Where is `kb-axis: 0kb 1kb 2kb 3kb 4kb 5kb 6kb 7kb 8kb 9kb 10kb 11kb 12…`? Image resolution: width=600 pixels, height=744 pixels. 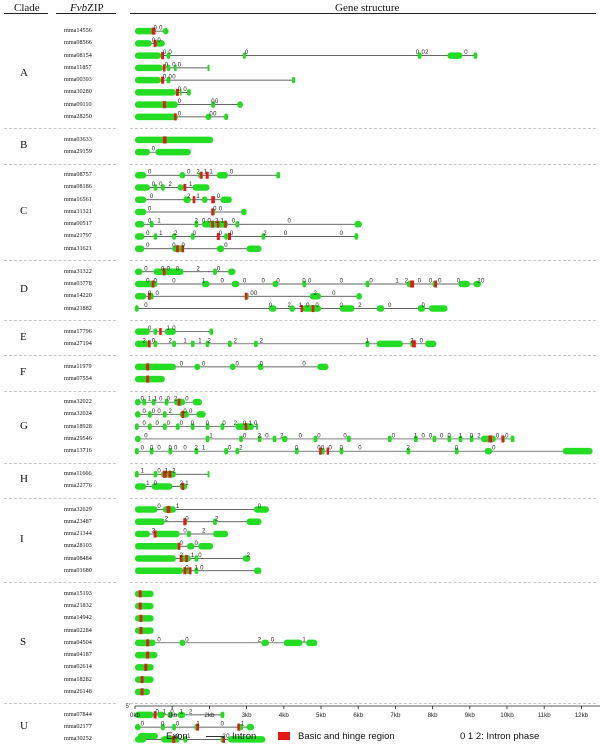 kb-axis: 0kb 1kb 2kb 3kb 4kb 5kb 6kb 7kb 8kb 9kb 10kb 11kb 12… is located at coordinates (363, 711).